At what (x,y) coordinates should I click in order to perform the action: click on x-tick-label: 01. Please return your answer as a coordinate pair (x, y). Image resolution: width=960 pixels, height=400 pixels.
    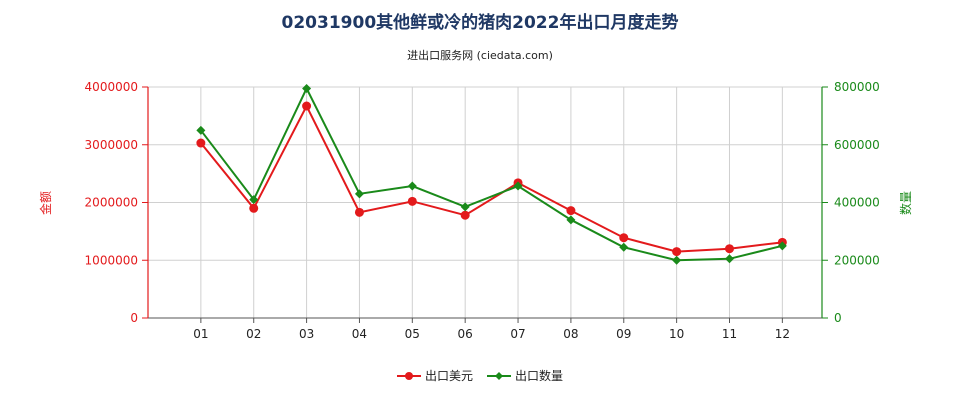
    Looking at the image, I should click on (200, 334).